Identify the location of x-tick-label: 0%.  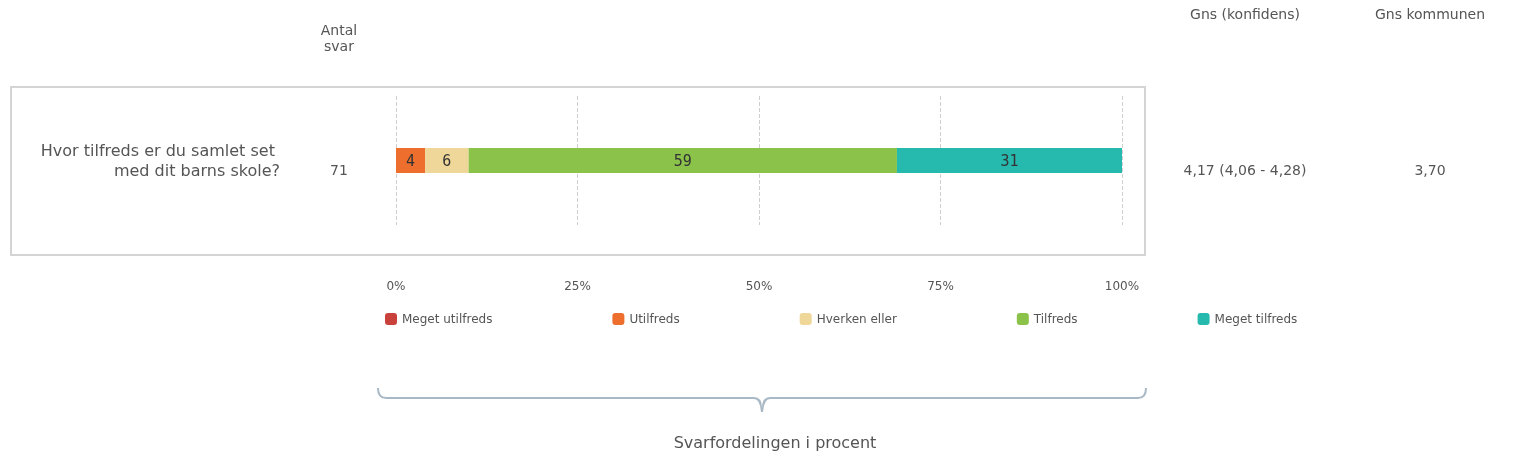
(396, 286).